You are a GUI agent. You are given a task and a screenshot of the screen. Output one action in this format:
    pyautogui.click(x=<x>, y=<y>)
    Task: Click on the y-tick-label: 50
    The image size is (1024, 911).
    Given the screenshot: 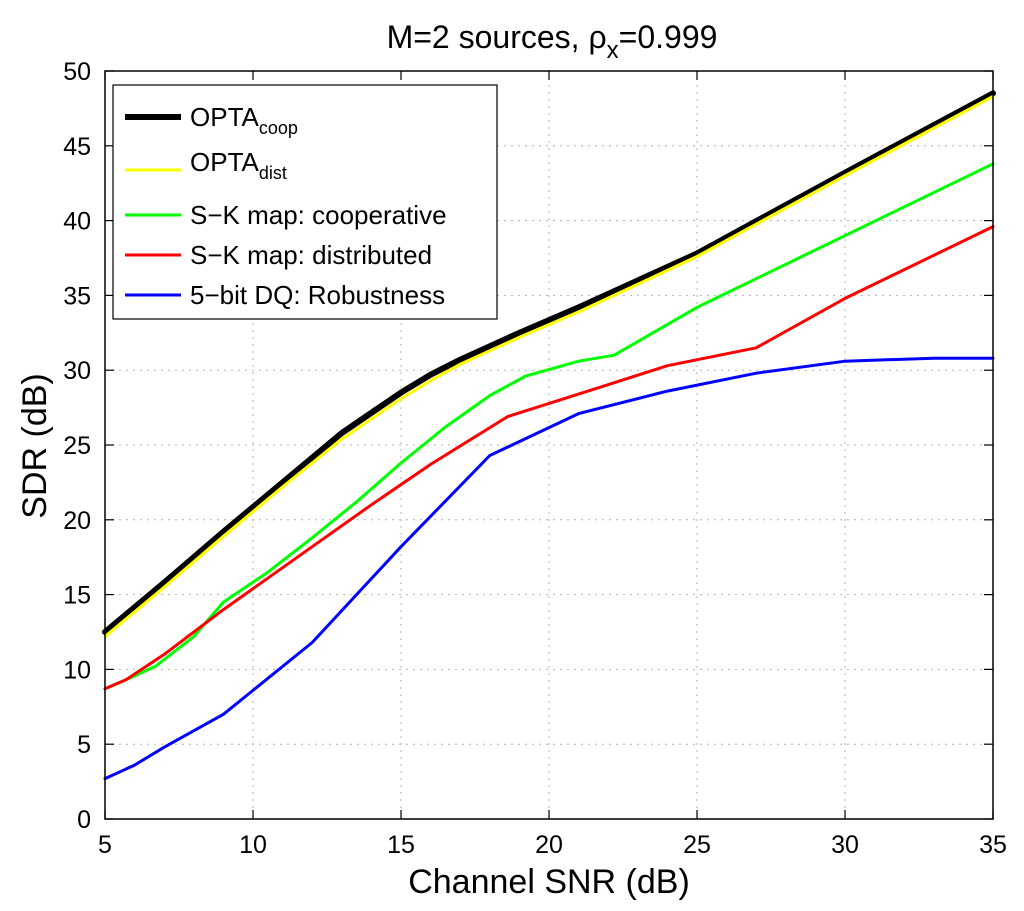 What is the action you would take?
    pyautogui.click(x=77, y=72)
    